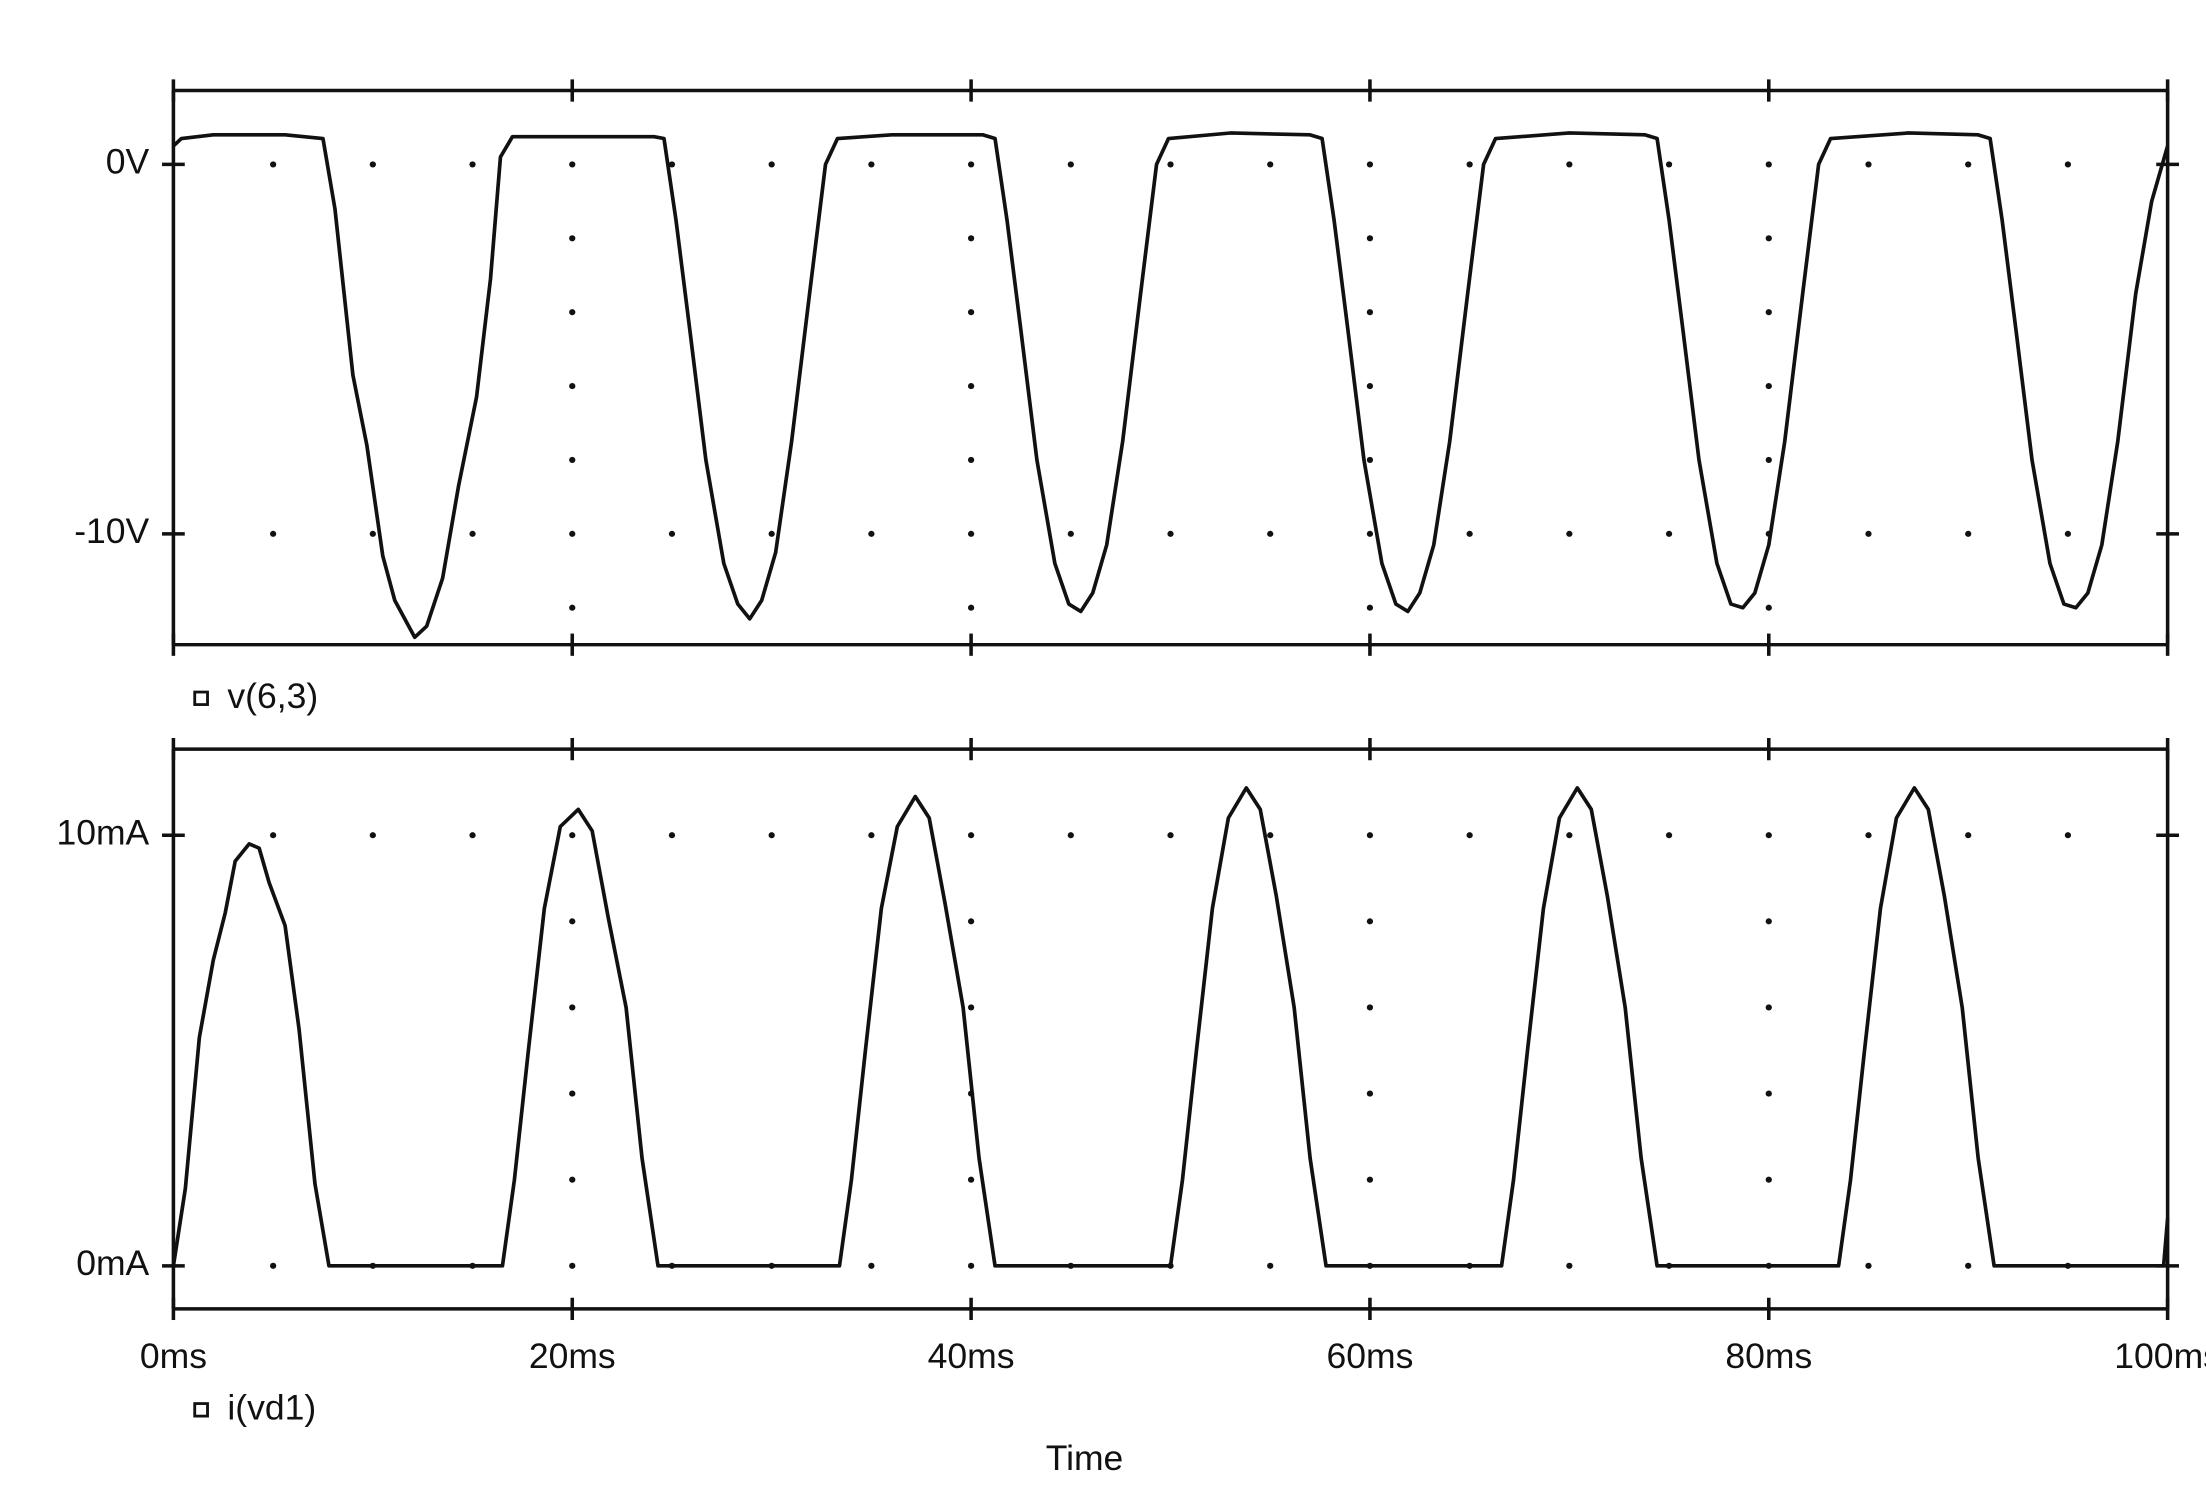  Describe the element at coordinates (1768, 1357) in the screenshot. I see `x-tick-label: 80ms` at that location.